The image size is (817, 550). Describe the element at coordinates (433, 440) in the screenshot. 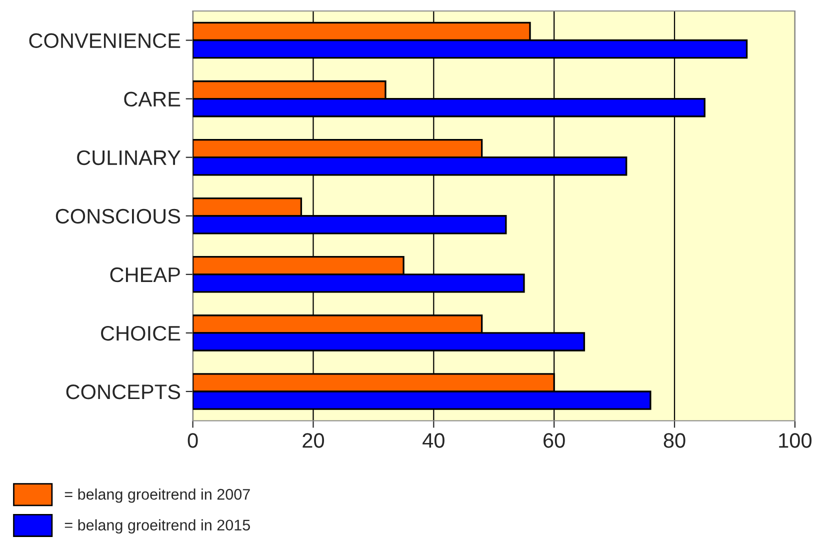

I see `x-tick-label: 40` at that location.